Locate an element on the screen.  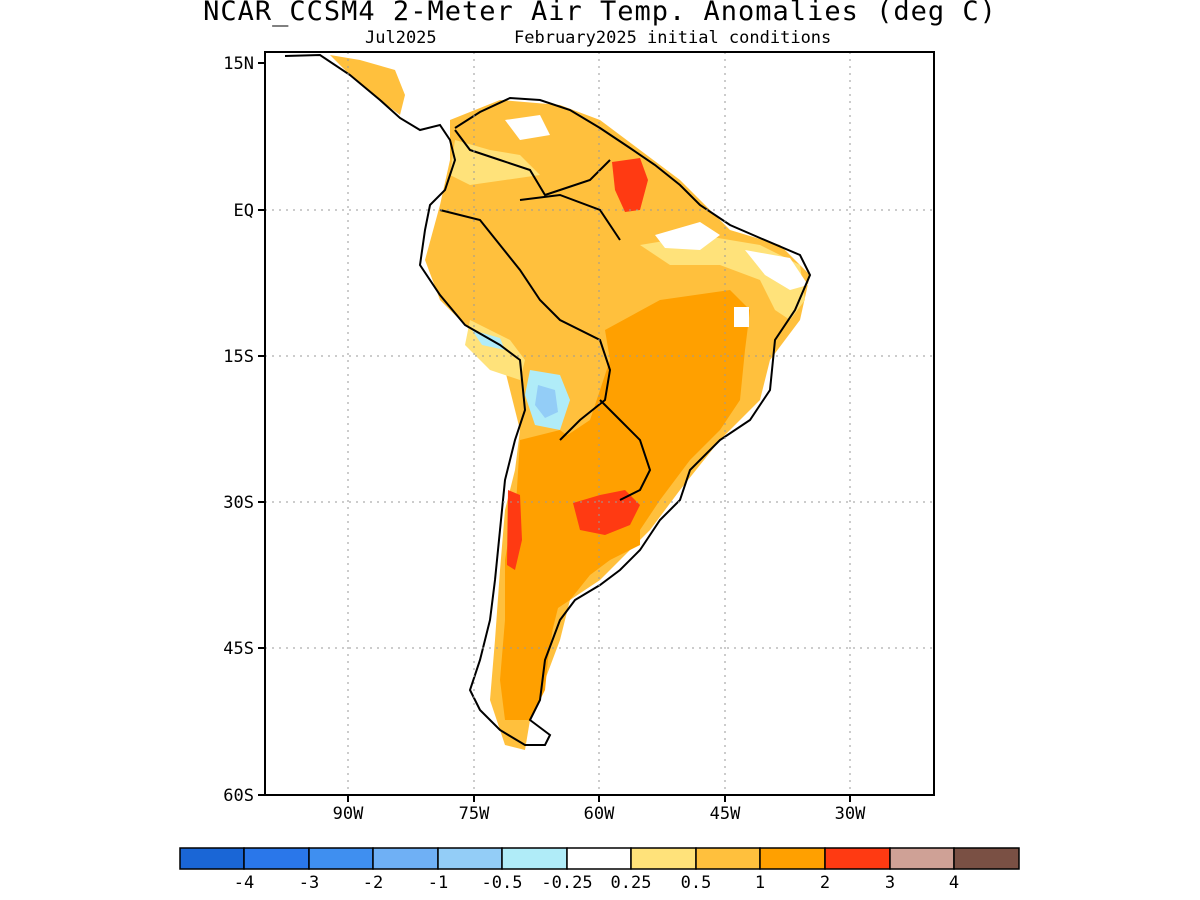
colorbar-label: -4 is located at coordinates (244, 883).